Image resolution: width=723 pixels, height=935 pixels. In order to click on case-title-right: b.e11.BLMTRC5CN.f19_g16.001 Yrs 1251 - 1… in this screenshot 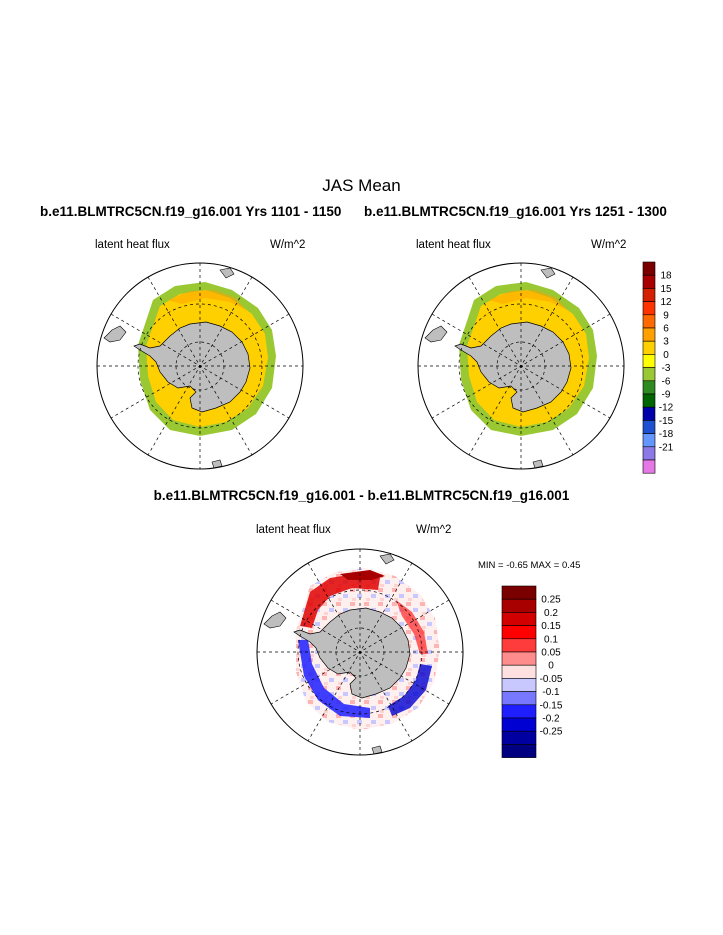, I will do `click(515, 211)`.